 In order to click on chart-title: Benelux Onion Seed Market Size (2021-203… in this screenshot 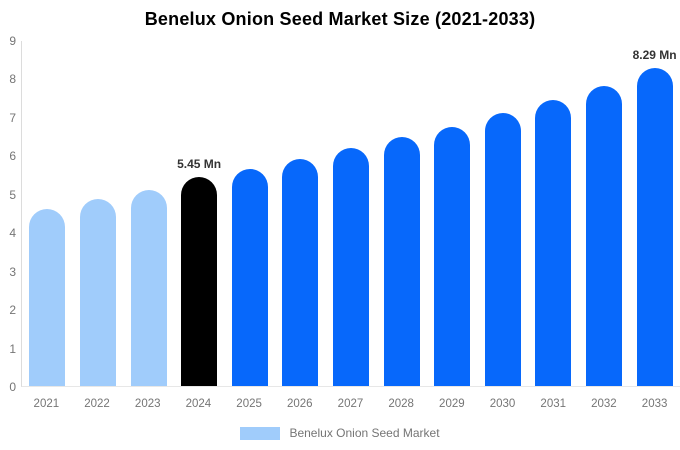, I will do `click(340, 19)`.